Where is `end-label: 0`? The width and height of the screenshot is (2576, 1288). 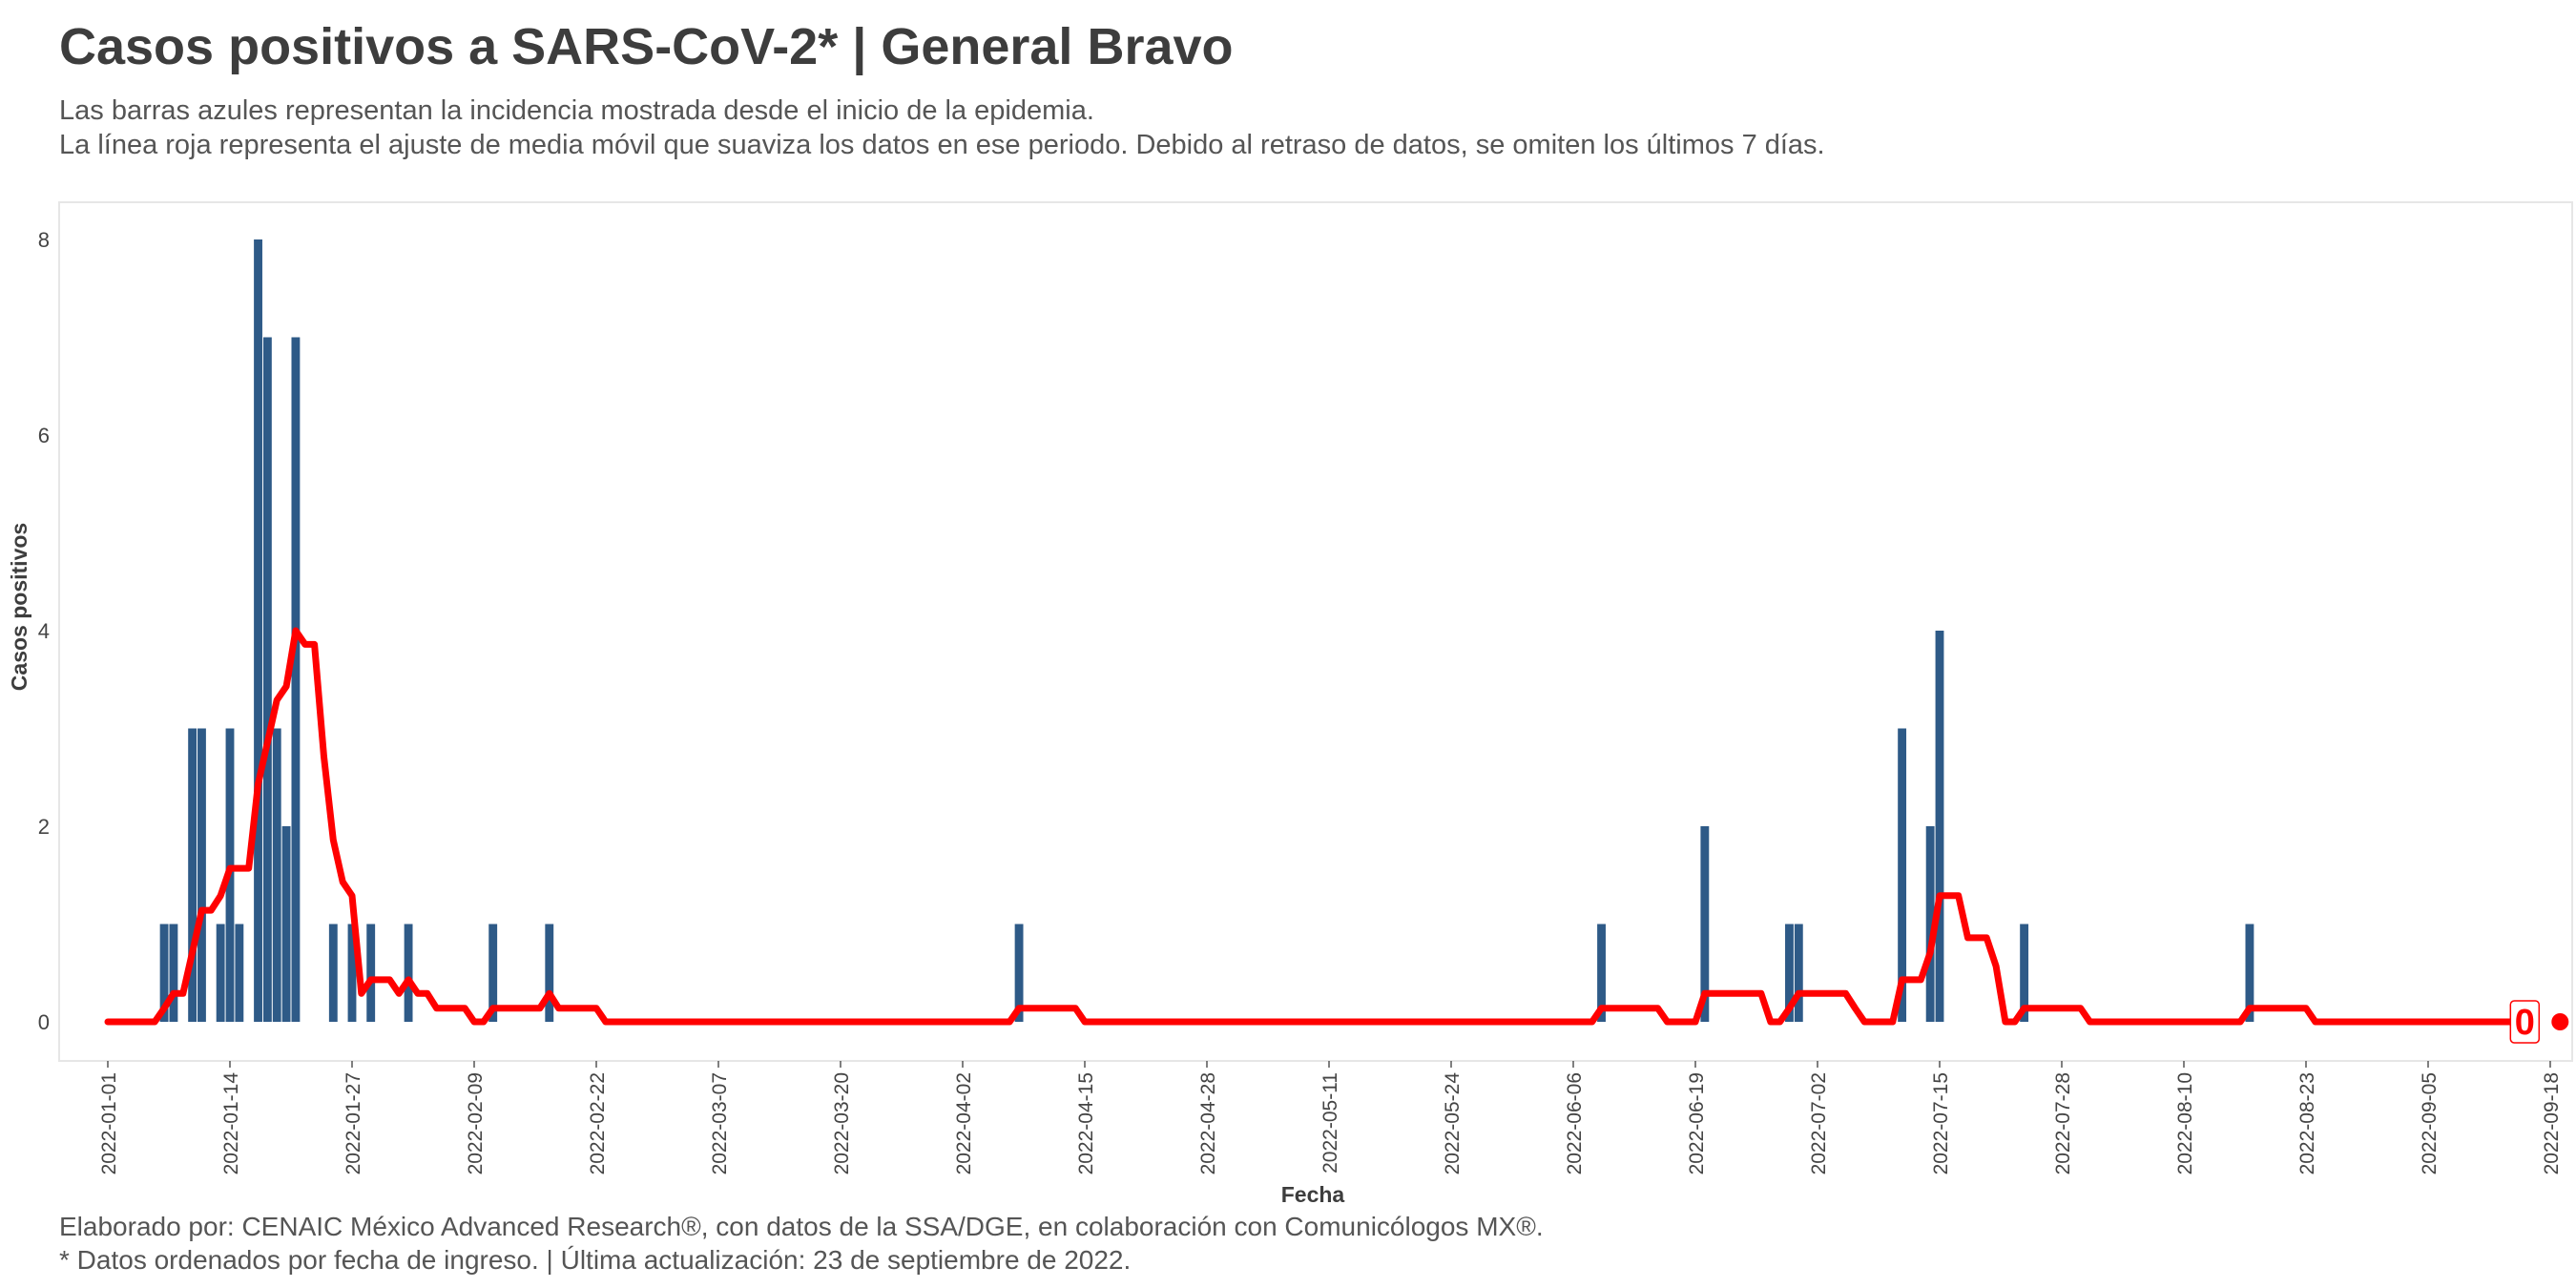 end-label: 0 is located at coordinates (2525, 1023).